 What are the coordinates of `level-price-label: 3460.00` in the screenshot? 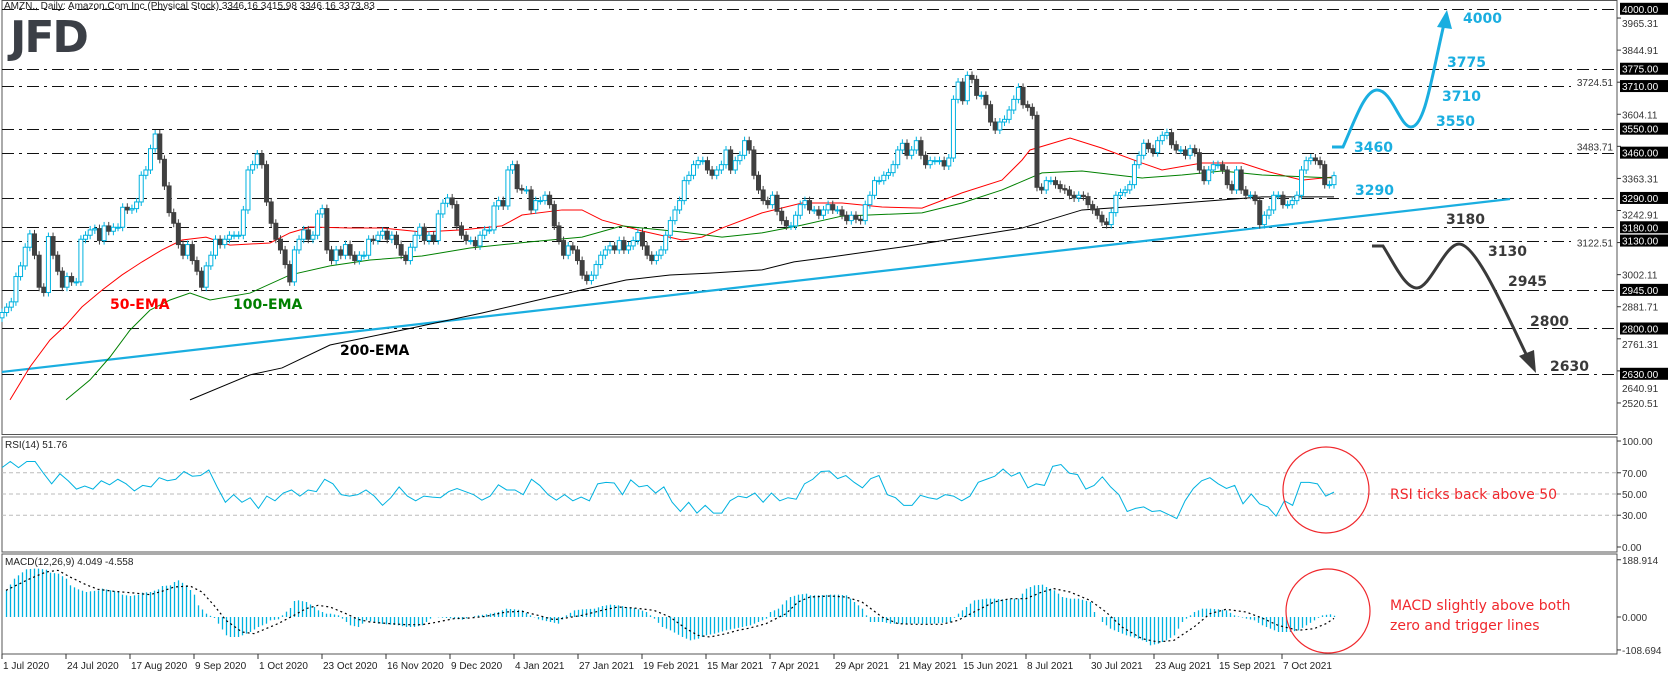 It's located at (1640, 154).